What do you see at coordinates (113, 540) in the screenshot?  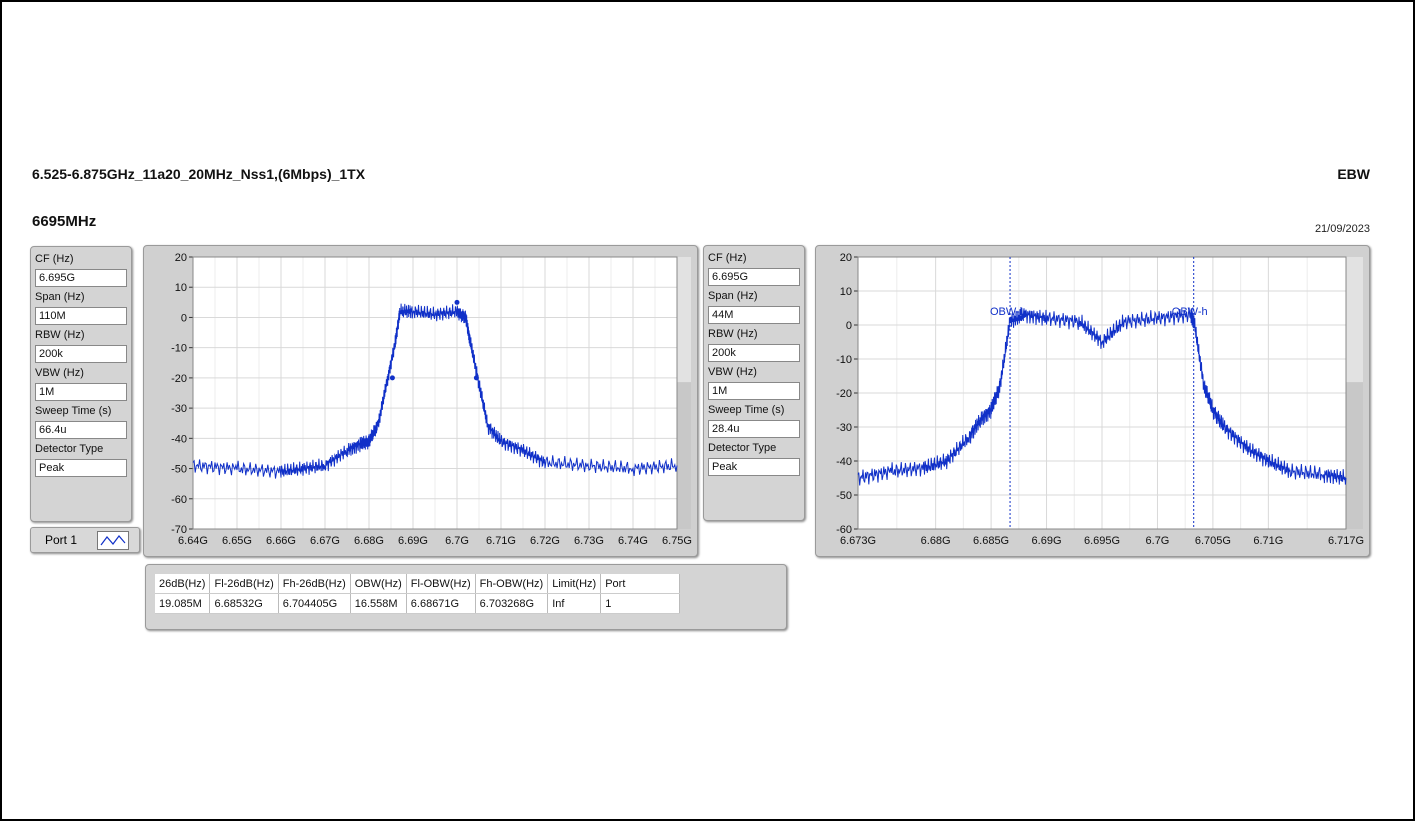 I see `trace-style-icon` at bounding box center [113, 540].